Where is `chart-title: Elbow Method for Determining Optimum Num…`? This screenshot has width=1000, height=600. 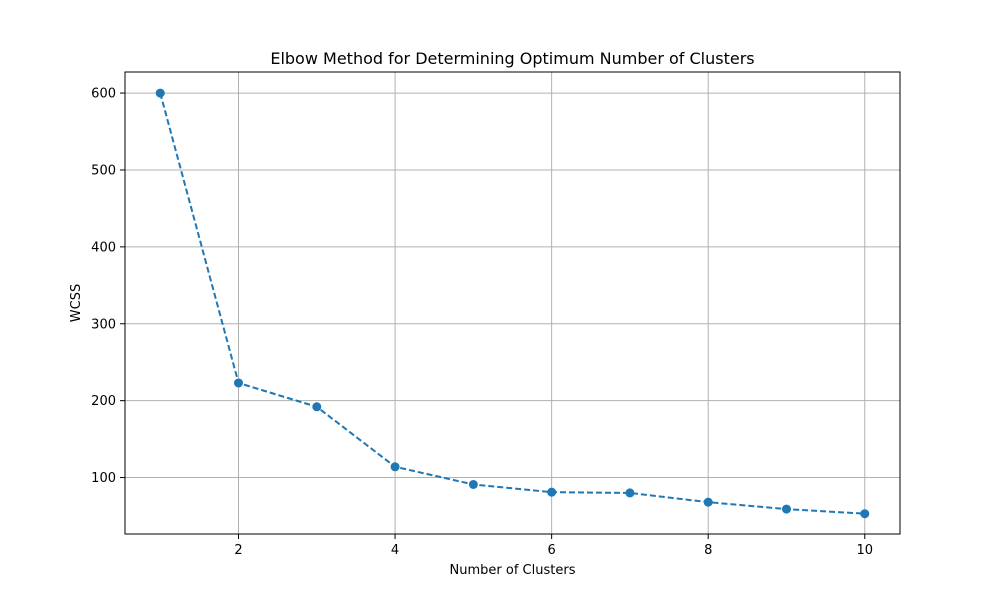 chart-title: Elbow Method for Determining Optimum Num… is located at coordinates (512, 58).